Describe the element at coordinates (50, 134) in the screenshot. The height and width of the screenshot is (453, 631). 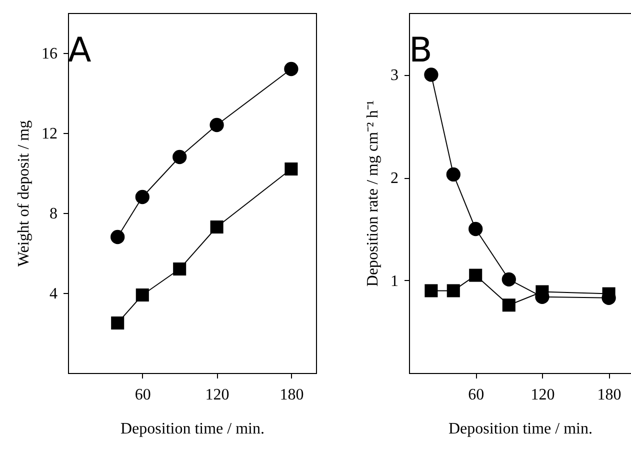
I see `y-tick-label: 12` at that location.